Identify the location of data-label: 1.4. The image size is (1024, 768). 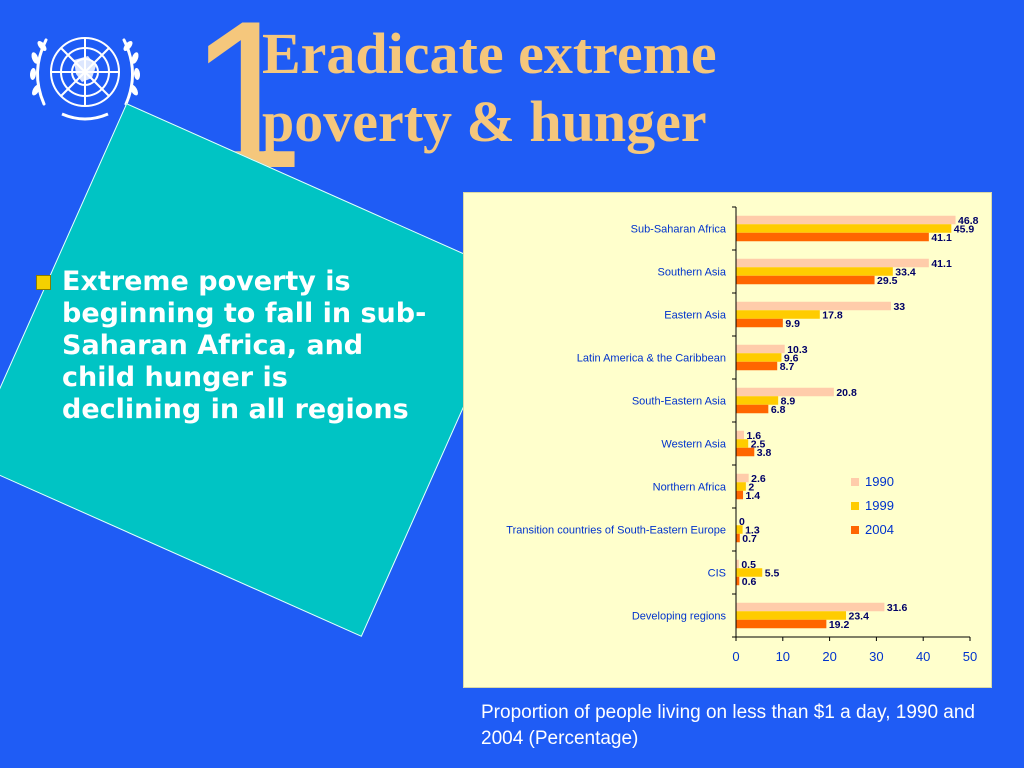
(753, 496).